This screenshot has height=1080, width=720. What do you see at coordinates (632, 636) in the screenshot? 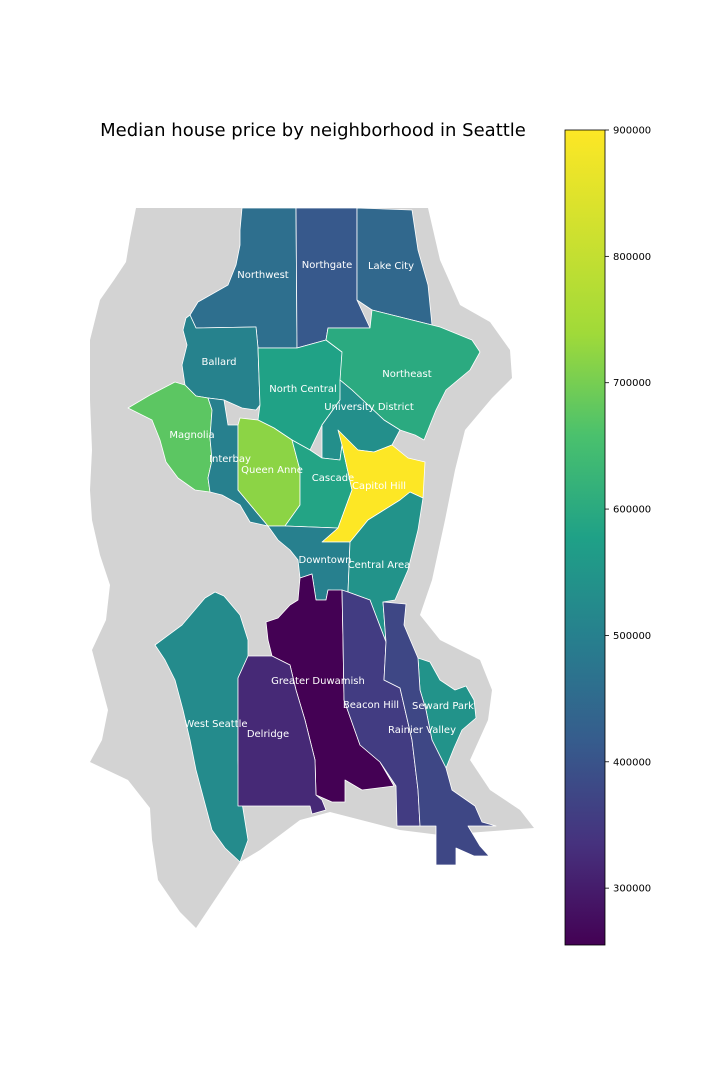
I see `colorbar-tick-label: 500000` at bounding box center [632, 636].